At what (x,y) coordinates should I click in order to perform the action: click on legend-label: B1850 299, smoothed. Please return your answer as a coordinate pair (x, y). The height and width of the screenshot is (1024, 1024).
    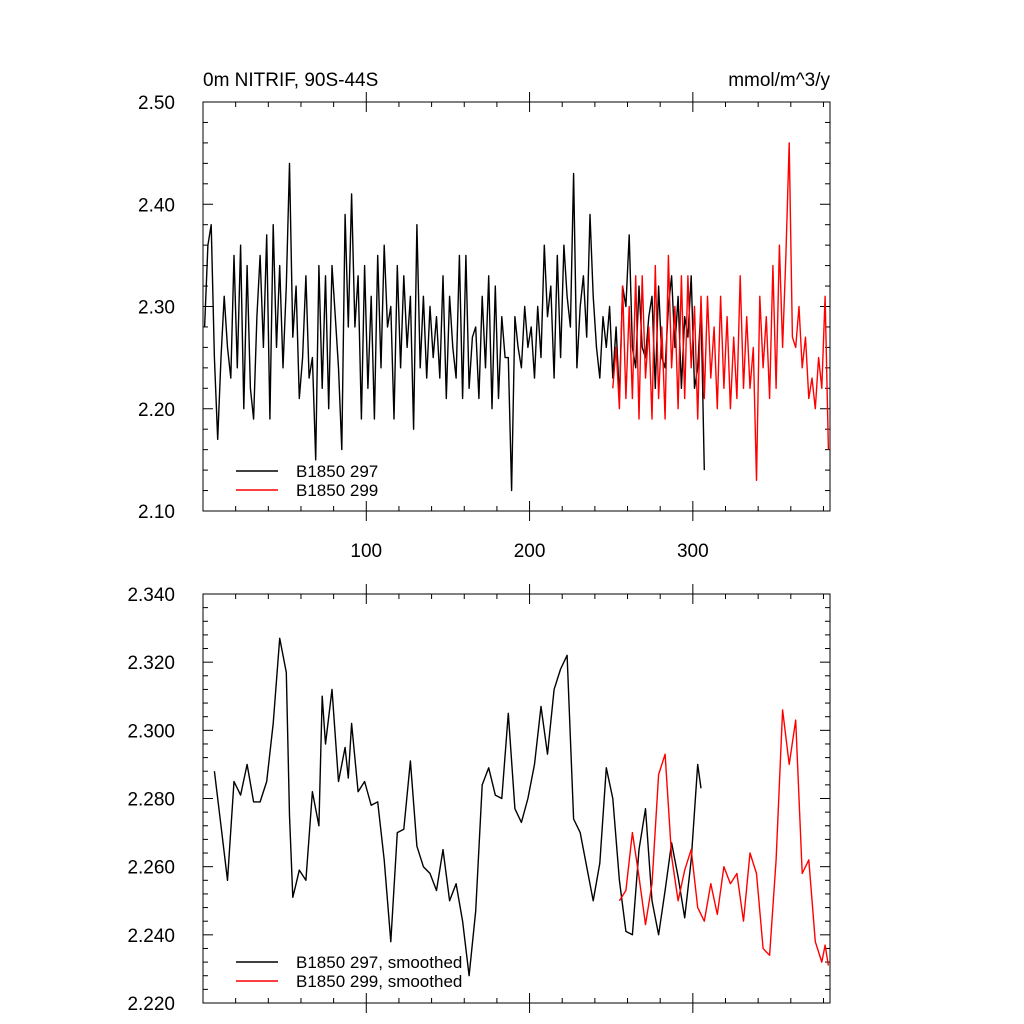
    Looking at the image, I should click on (379, 981).